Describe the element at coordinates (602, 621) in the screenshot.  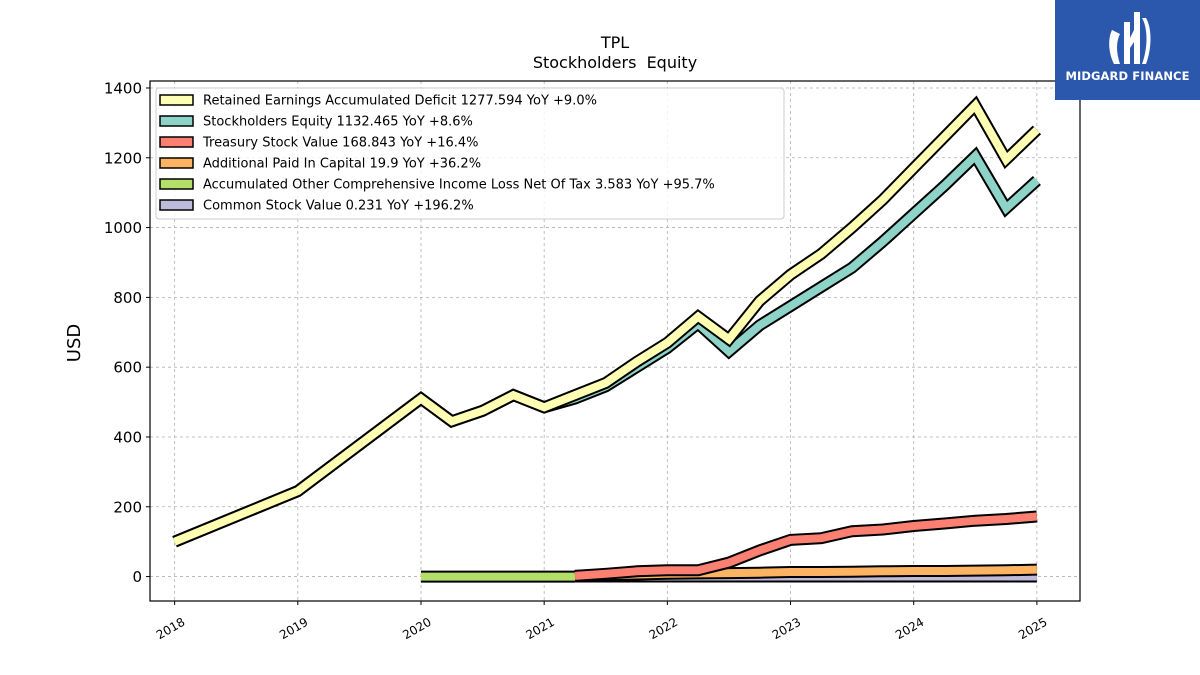
I see `x-axis: 2018 2019 2020 2021 2022 2023 2024 2025` at that location.